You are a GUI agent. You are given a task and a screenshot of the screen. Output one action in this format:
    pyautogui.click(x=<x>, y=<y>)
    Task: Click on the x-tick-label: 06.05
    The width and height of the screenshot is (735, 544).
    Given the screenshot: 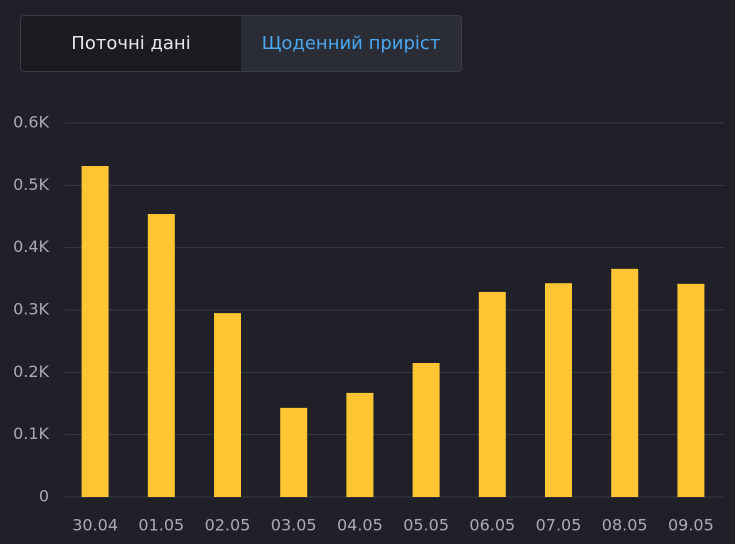 What is the action you would take?
    pyautogui.click(x=492, y=525)
    